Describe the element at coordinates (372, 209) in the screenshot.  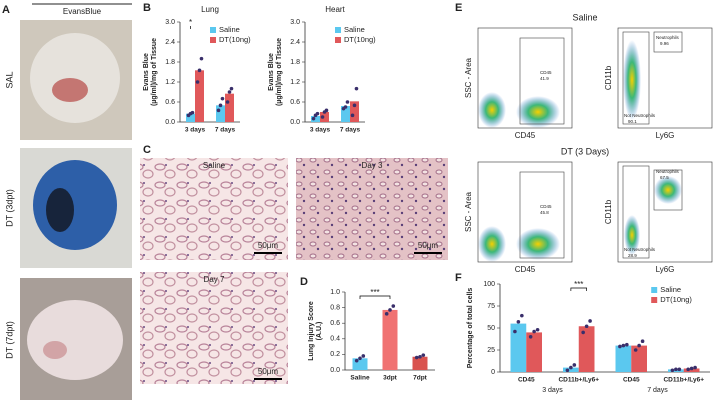
I see `histology-day3` at that location.